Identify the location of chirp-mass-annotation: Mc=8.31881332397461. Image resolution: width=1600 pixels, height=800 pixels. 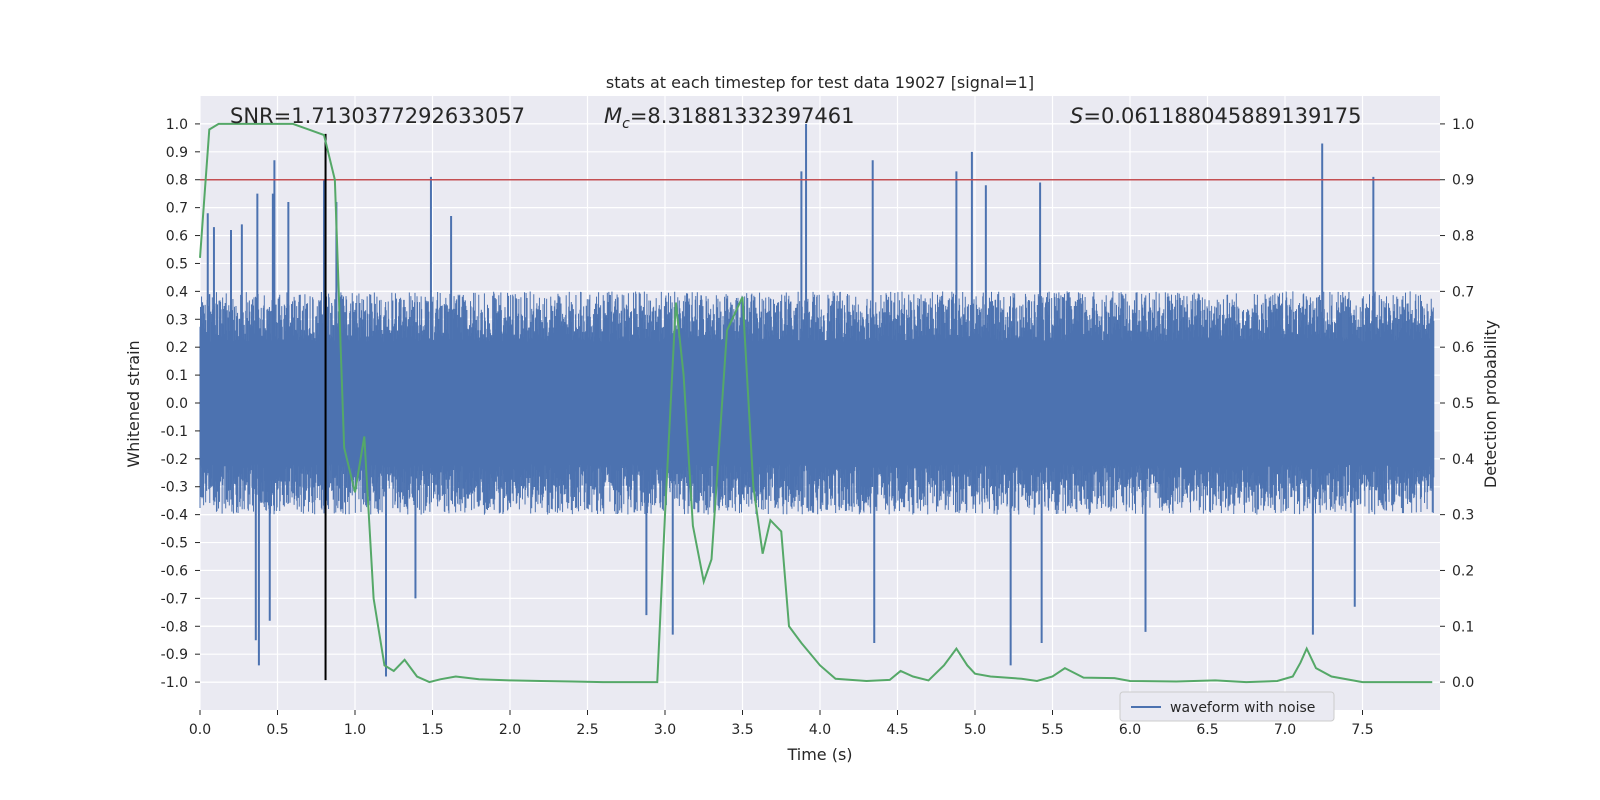
(729, 118).